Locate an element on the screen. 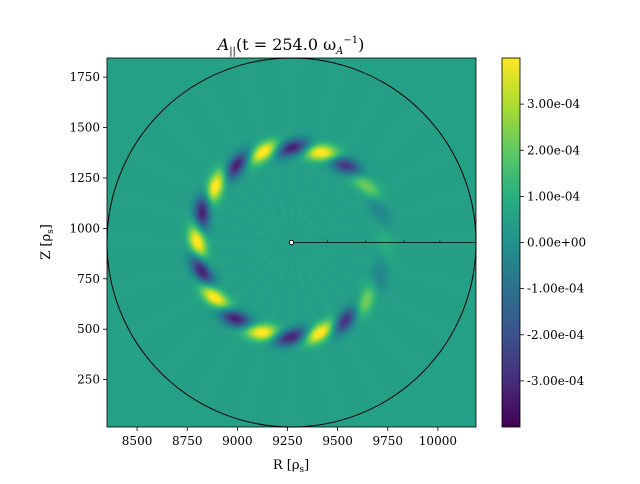 The height and width of the screenshot is (484, 640). colorbar-tick-label: -1.00e-04 is located at coordinates (556, 289).